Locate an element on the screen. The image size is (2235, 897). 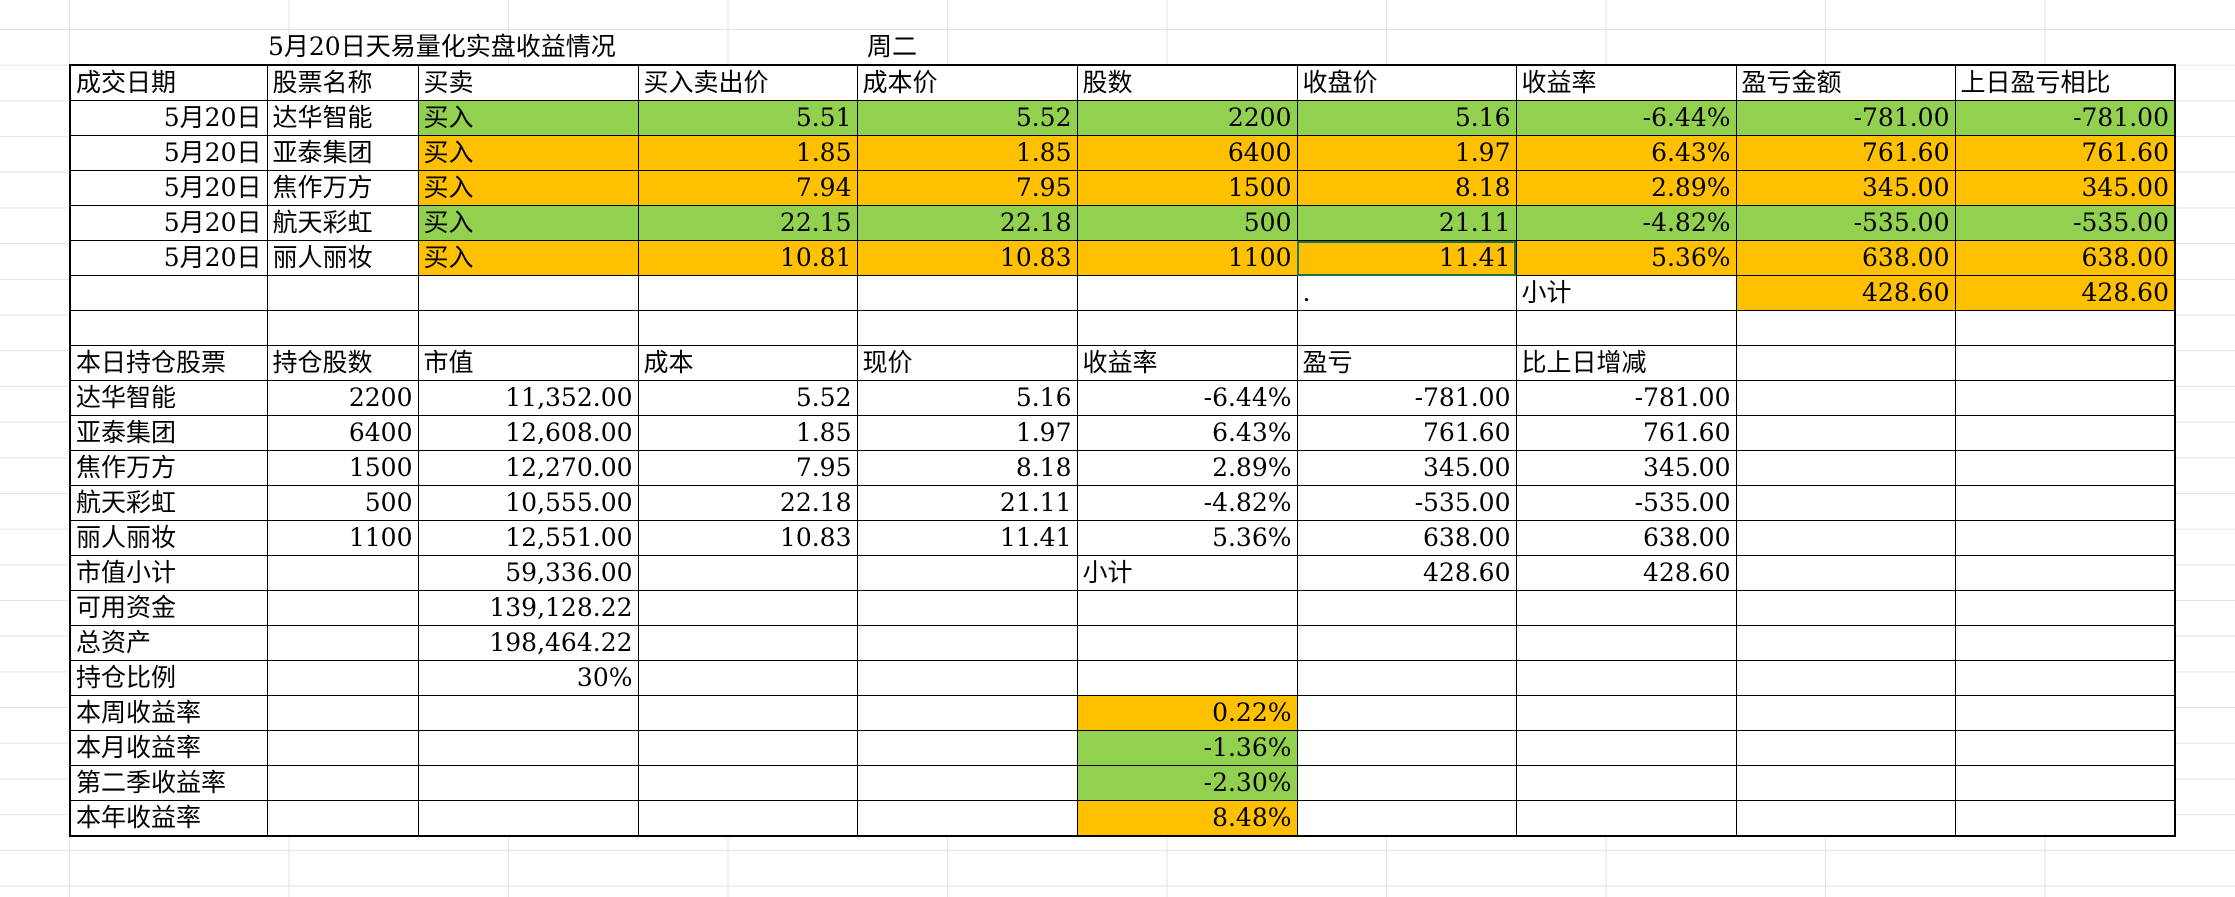
holding-cell-vs-prev: -781.00 is located at coordinates (1626, 397).